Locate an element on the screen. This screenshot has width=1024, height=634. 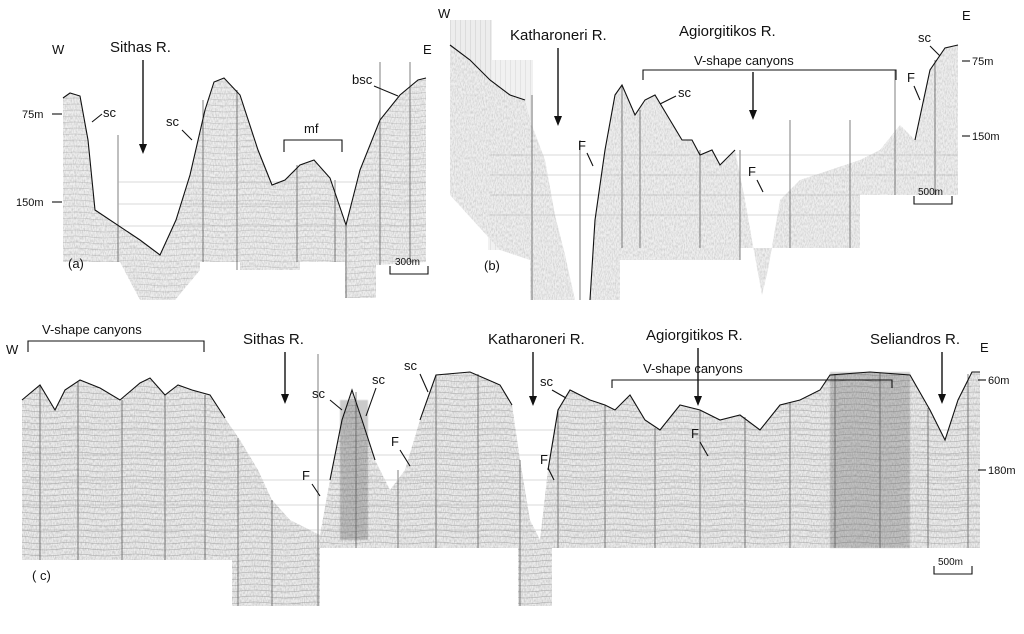
panel-a-grid is located at coordinates (264, 180).